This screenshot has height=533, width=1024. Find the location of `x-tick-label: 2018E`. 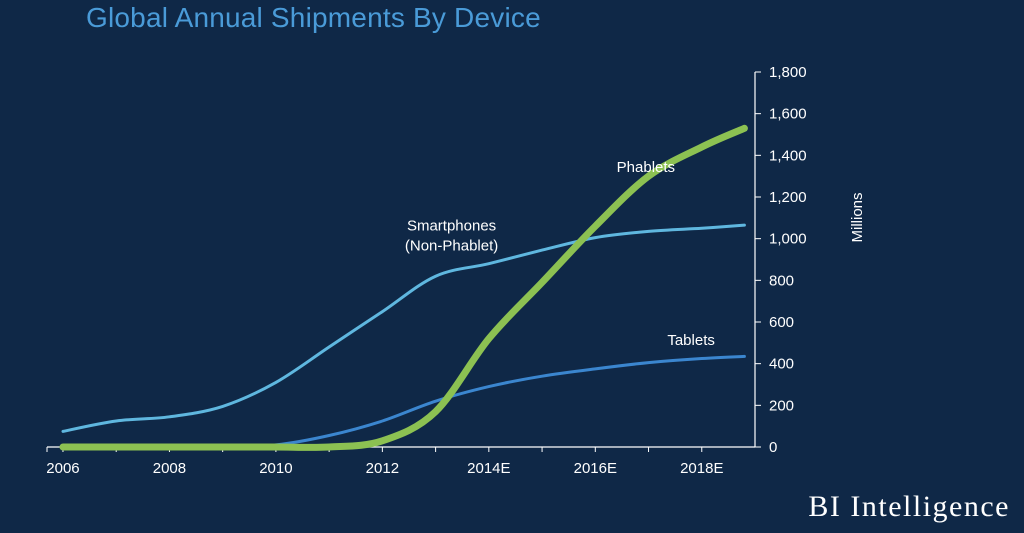

x-tick-label: 2018E is located at coordinates (701, 468).